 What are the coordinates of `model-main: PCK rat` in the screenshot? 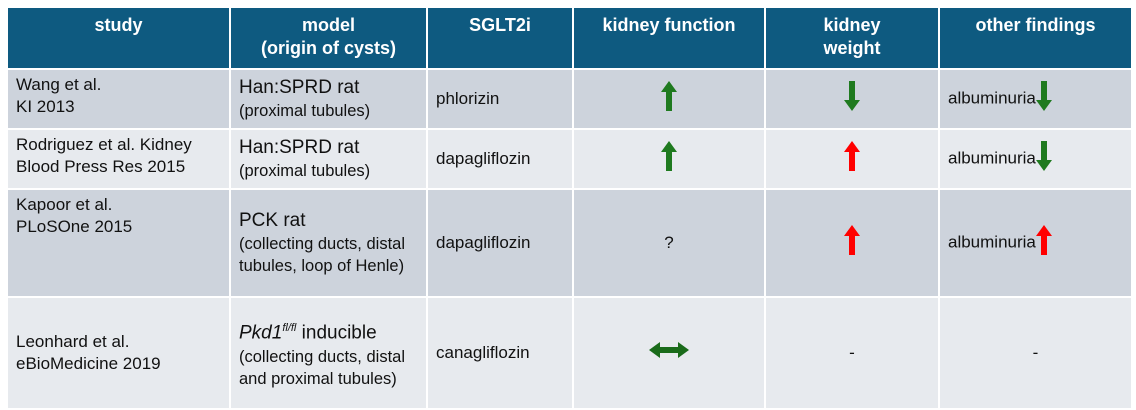 It's located at (272, 220).